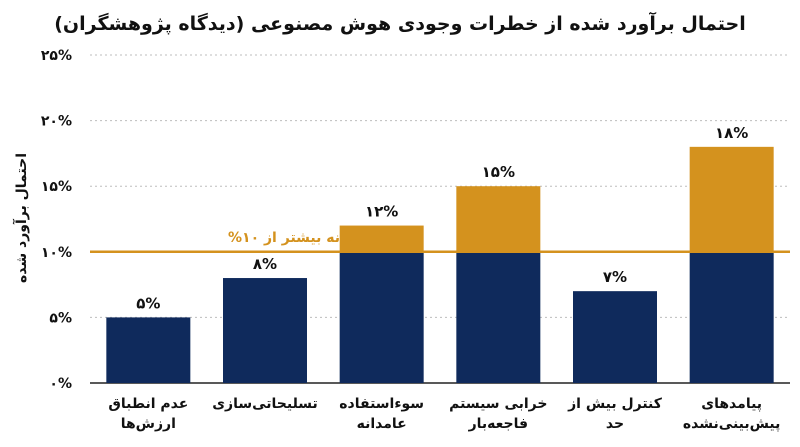  Describe the element at coordinates (498, 424) in the screenshot. I see `x-tick-label: فاجعه‌بار` at that location.